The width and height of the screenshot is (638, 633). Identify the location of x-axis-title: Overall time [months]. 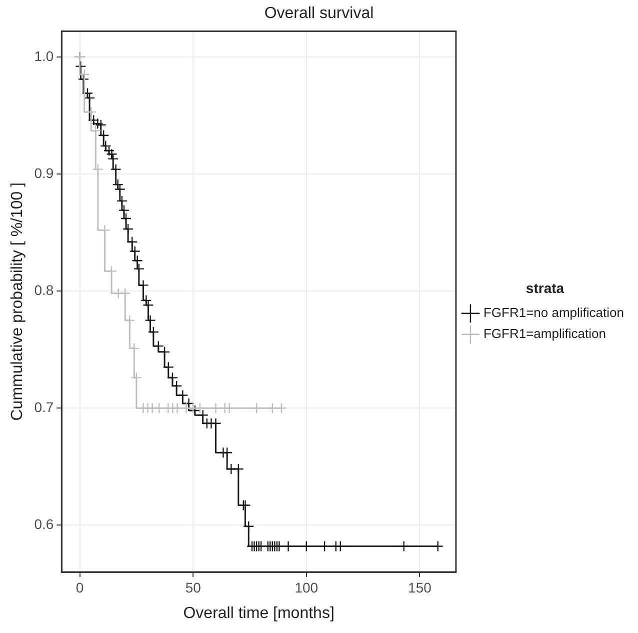
(258, 613).